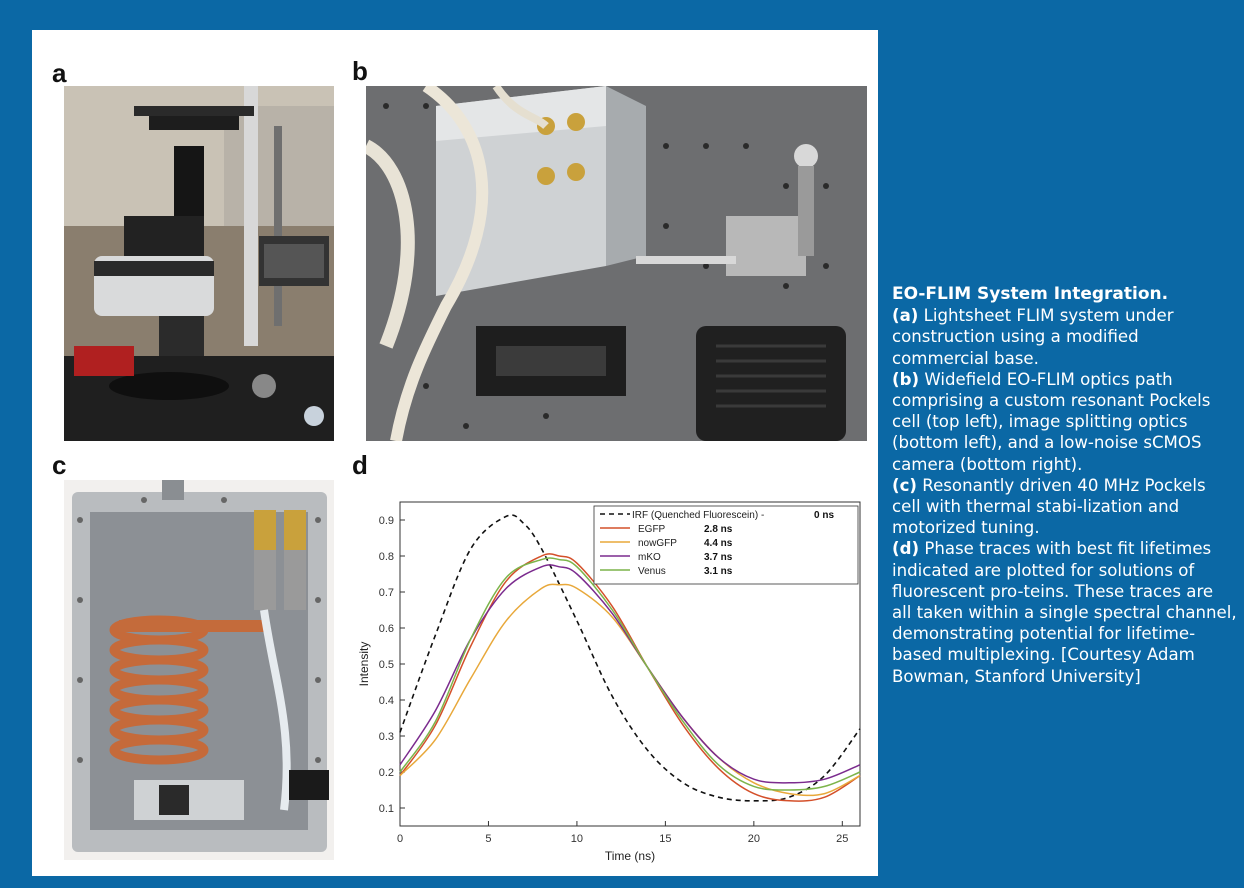  What do you see at coordinates (905, 316) in the screenshot?
I see `caption-segment-a-label: (a)` at bounding box center [905, 316].